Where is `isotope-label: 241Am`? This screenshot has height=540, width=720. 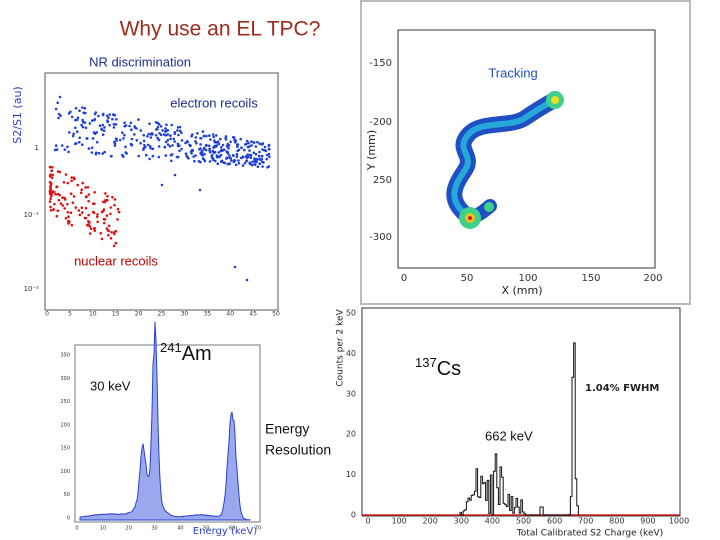 isotope-label: 241Am is located at coordinates (186, 352).